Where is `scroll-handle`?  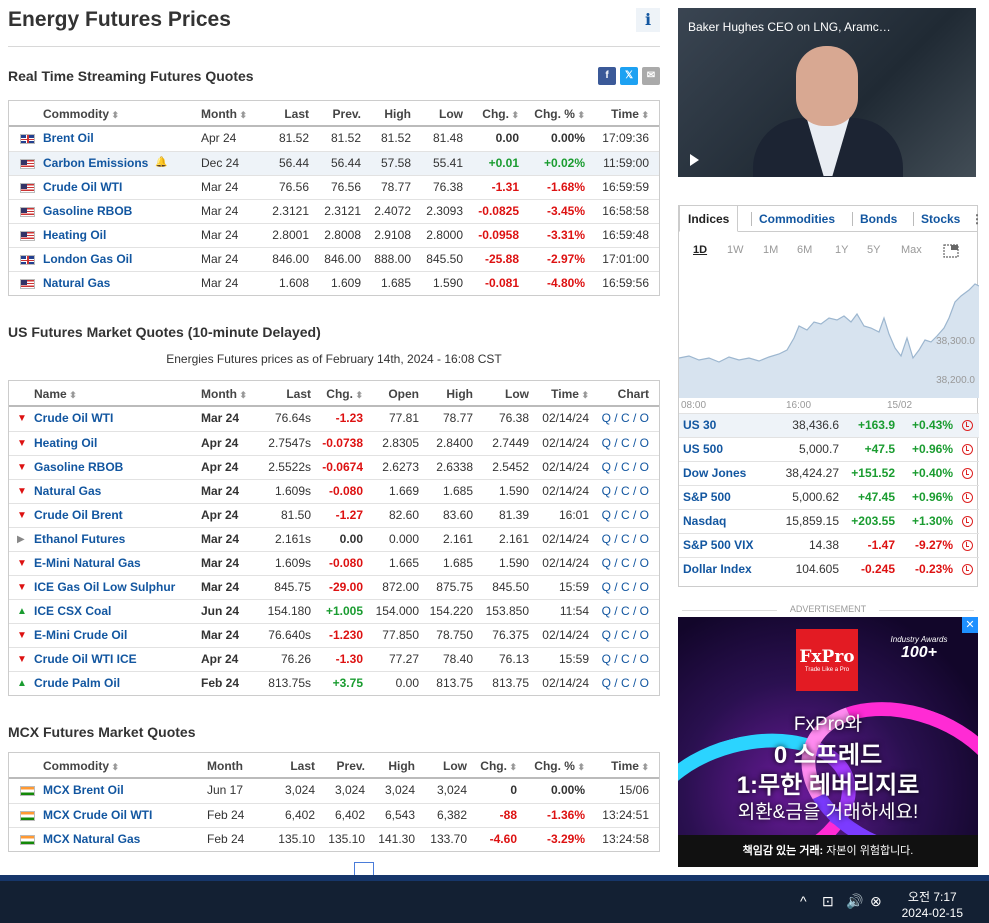 scroll-handle is located at coordinates (364, 869).